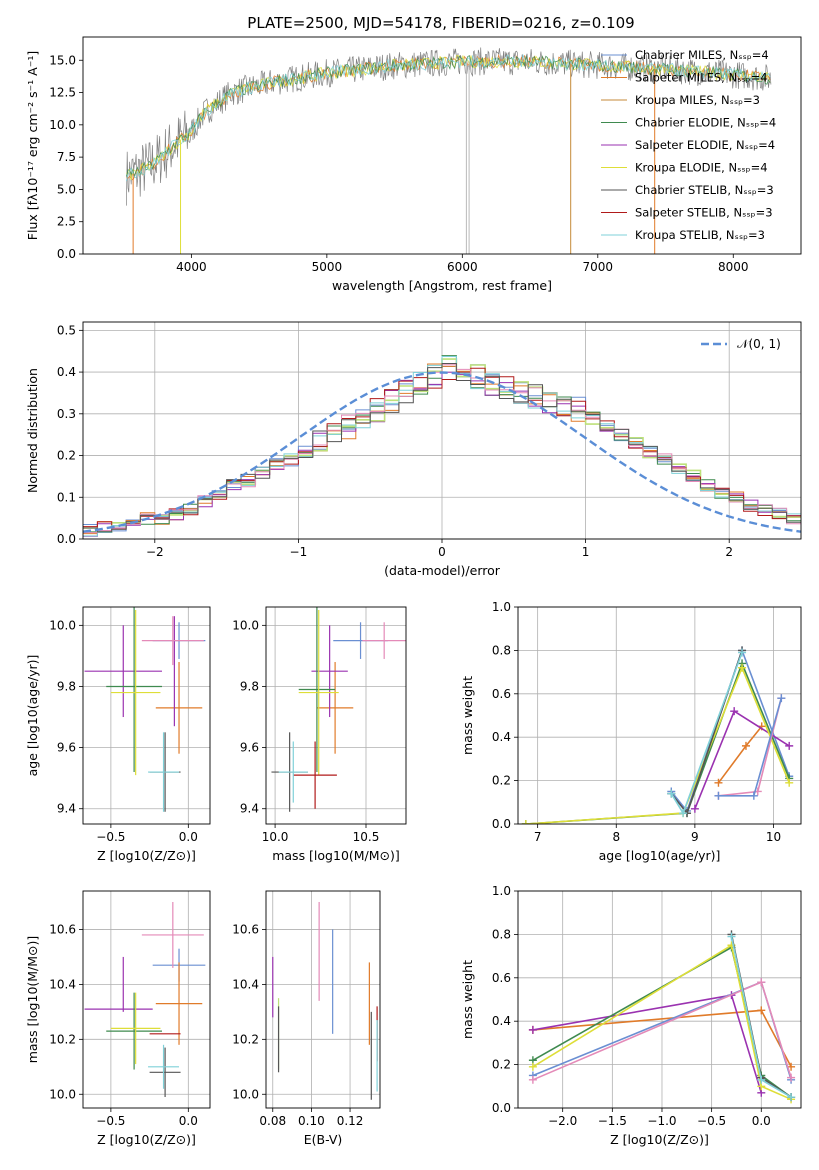  I want to click on legend-label: Chabrier ELODIE, Nₛₛₚ=4, so click(705, 123).